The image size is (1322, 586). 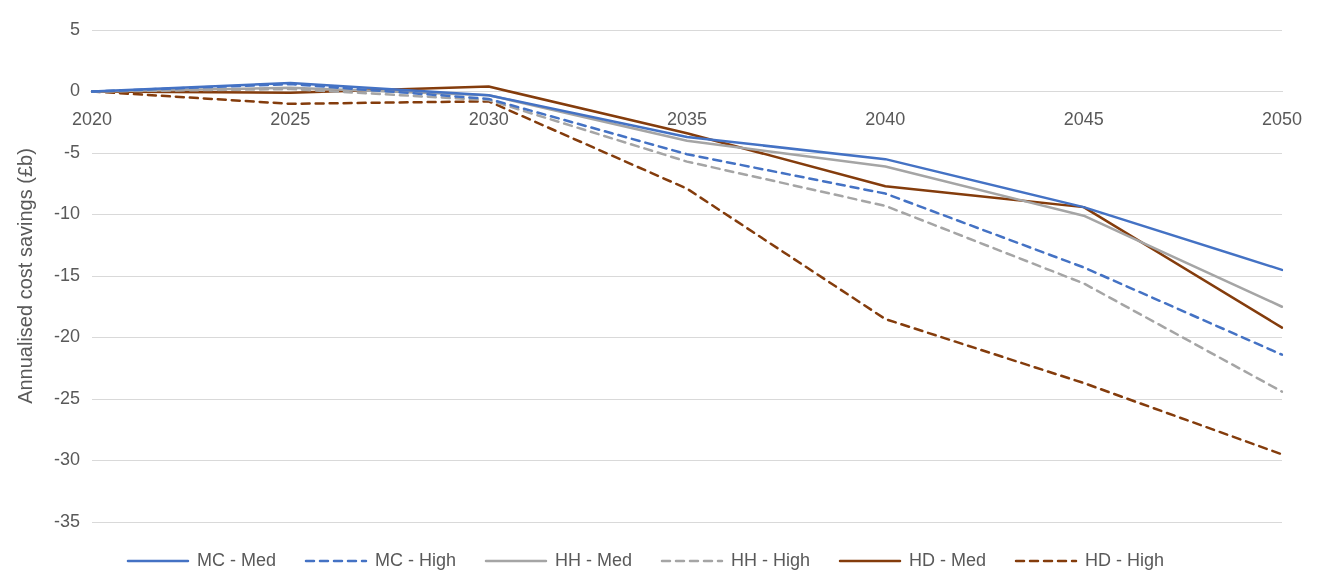 I want to click on legend-label: HH - High, so click(x=770, y=559).